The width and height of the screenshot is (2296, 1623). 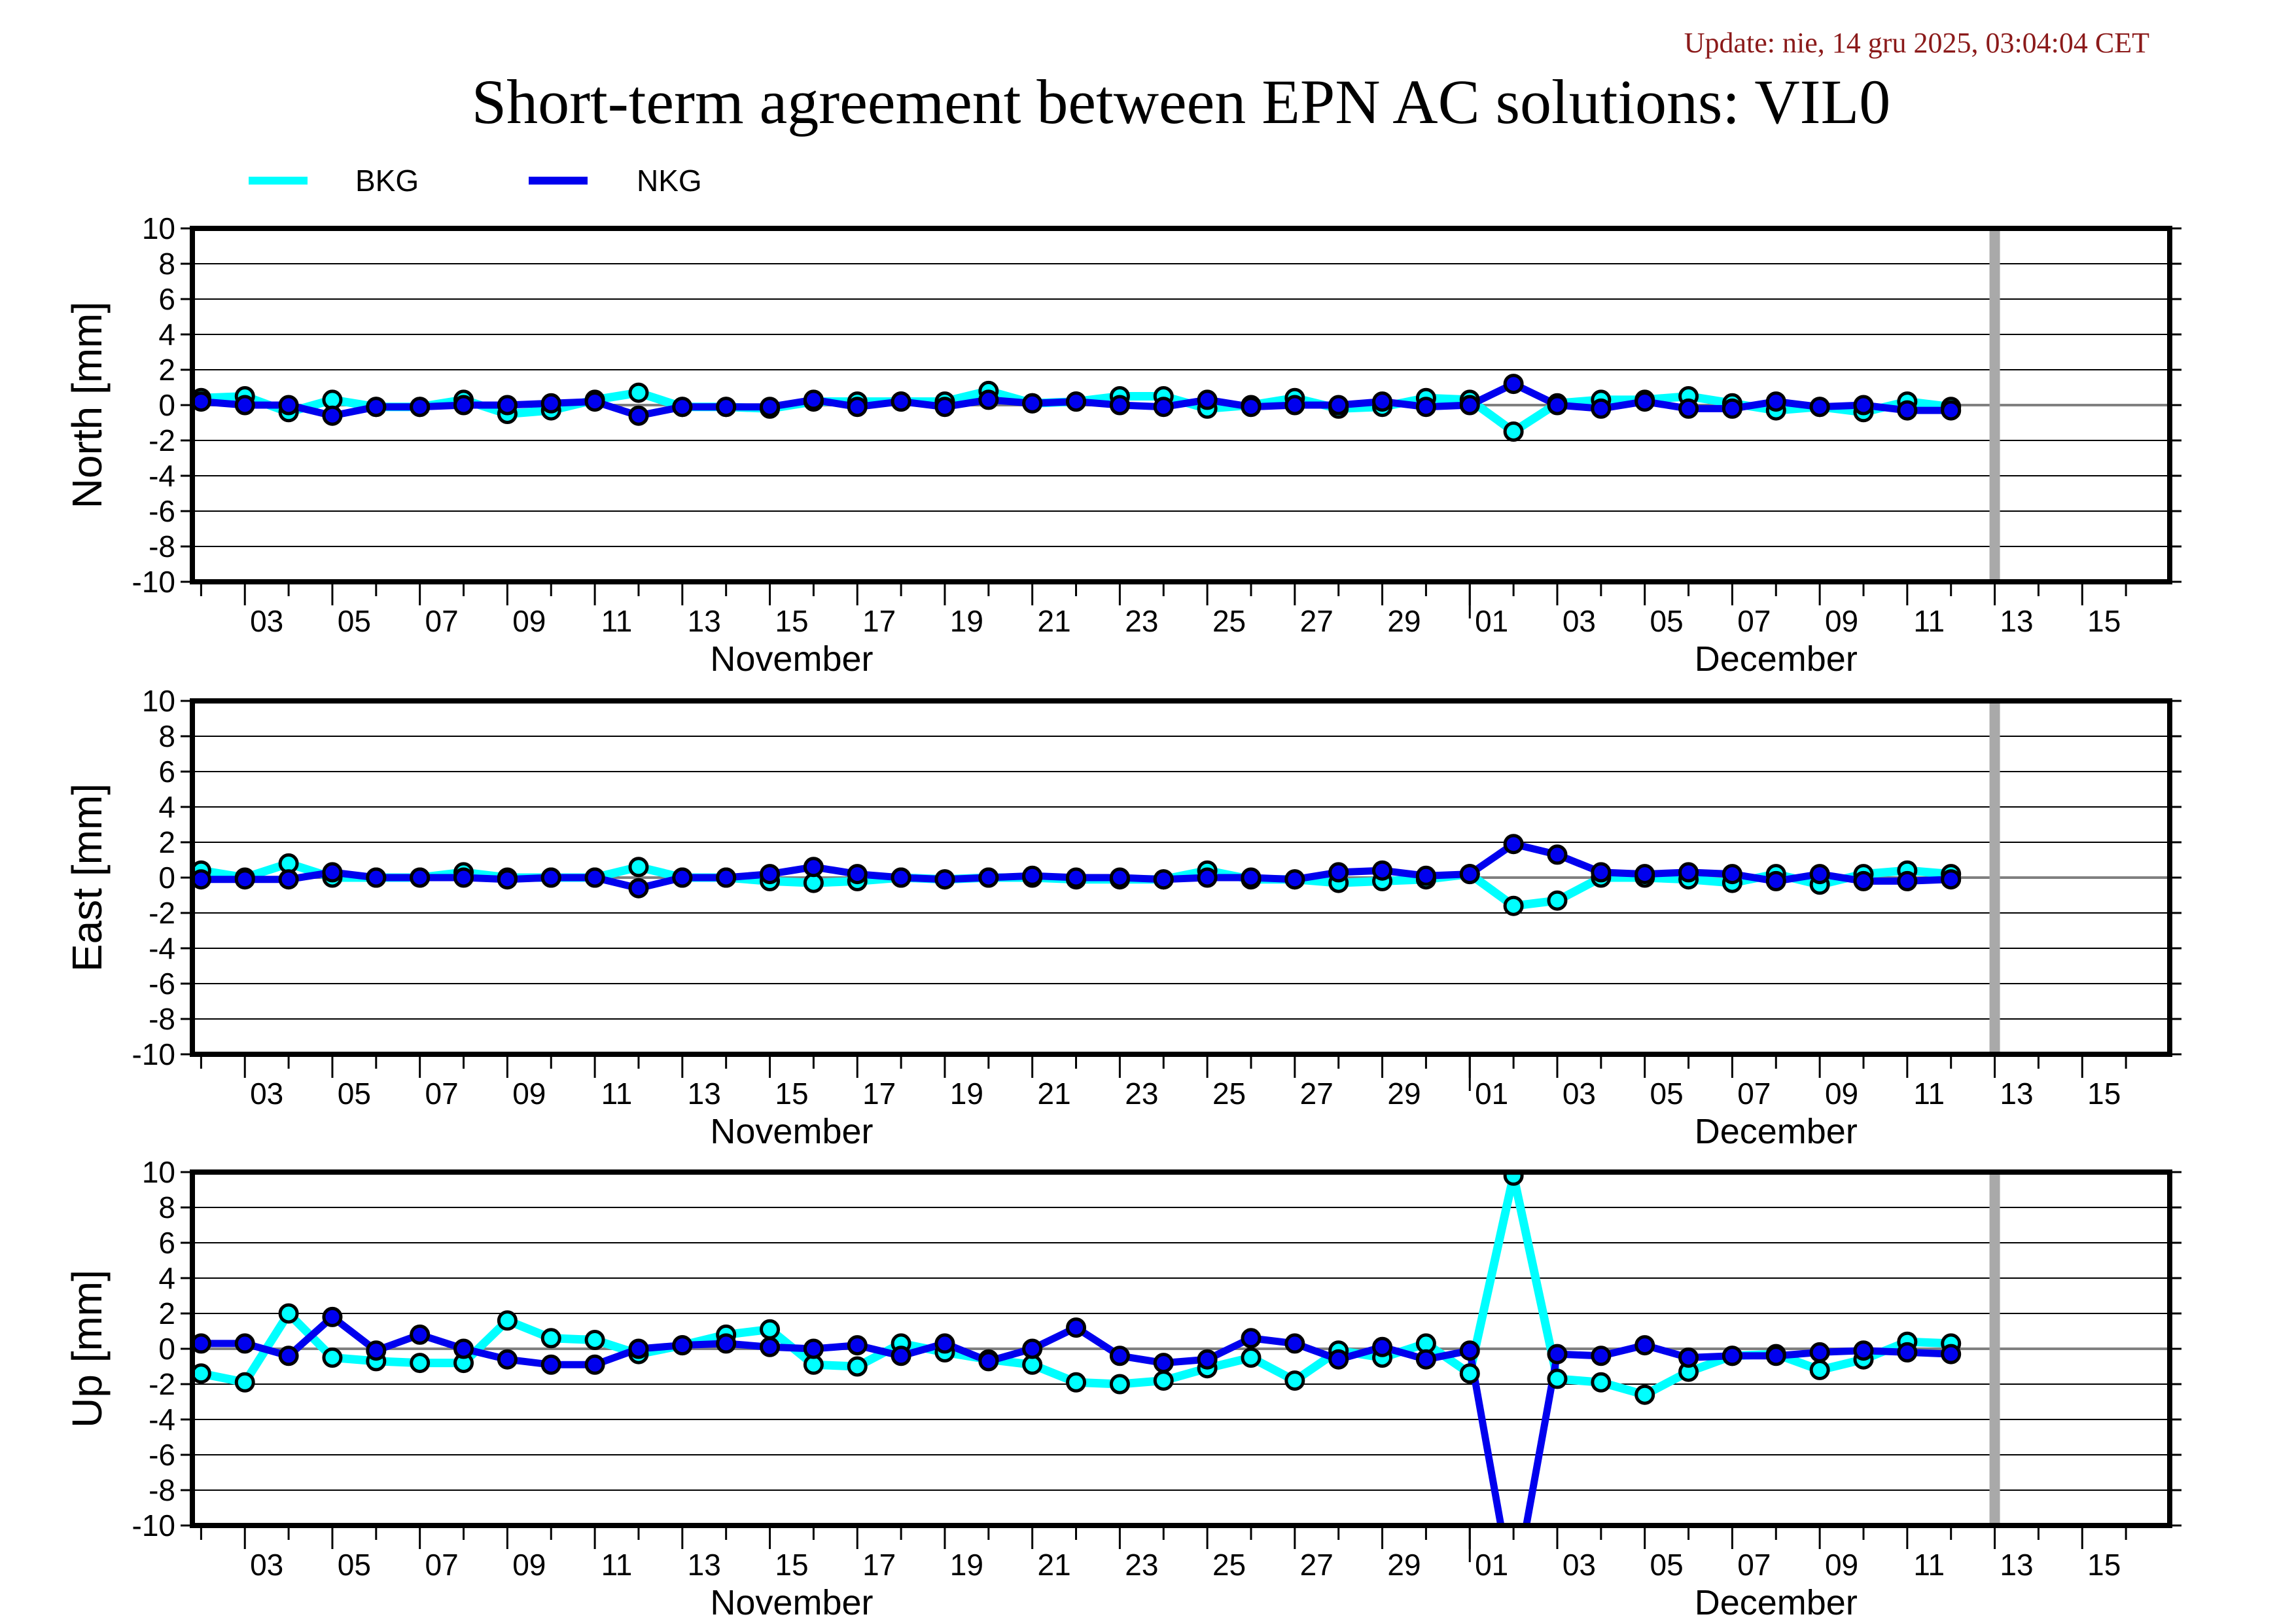 What do you see at coordinates (1077, 875) in the screenshot?
I see `series-group` at bounding box center [1077, 875].